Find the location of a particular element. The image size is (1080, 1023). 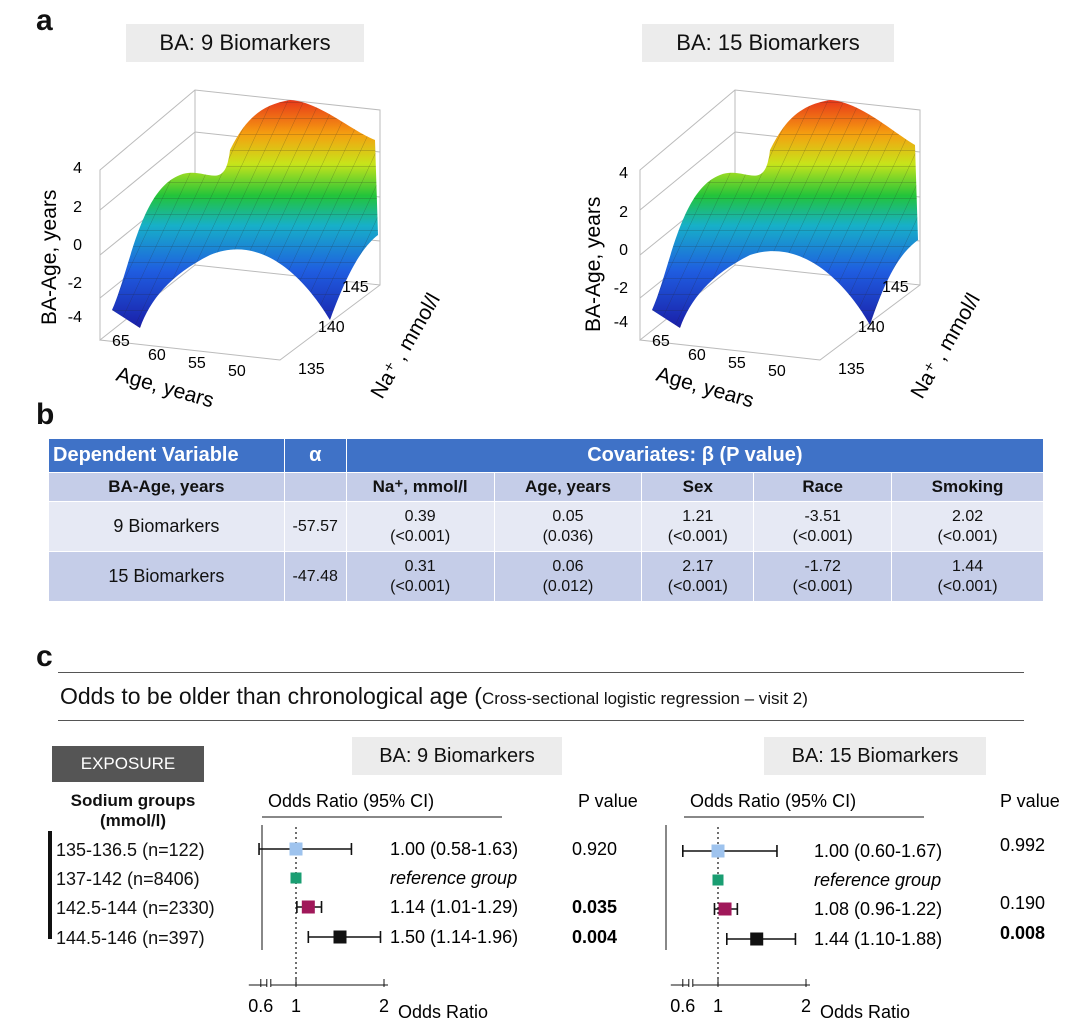

sub-col: Race is located at coordinates (823, 487).